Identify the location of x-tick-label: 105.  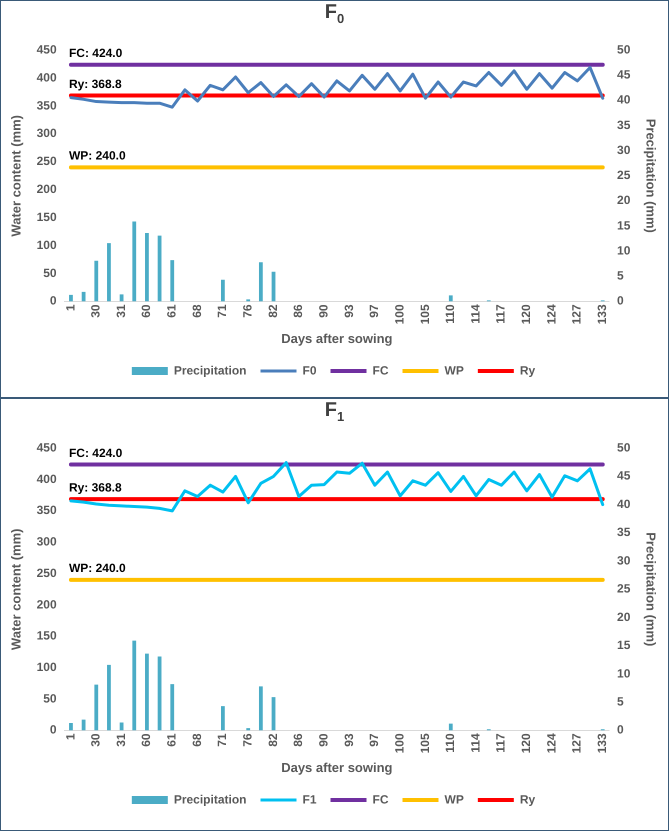
(425, 314).